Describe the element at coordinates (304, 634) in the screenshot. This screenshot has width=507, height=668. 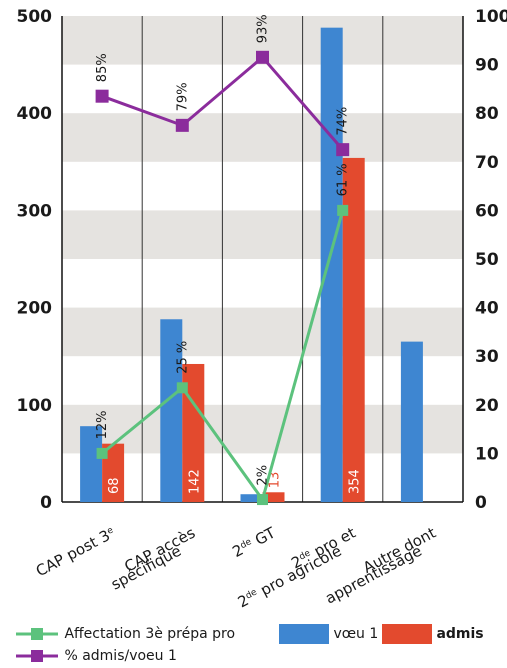
I see `legend-swatch-voeu` at that location.